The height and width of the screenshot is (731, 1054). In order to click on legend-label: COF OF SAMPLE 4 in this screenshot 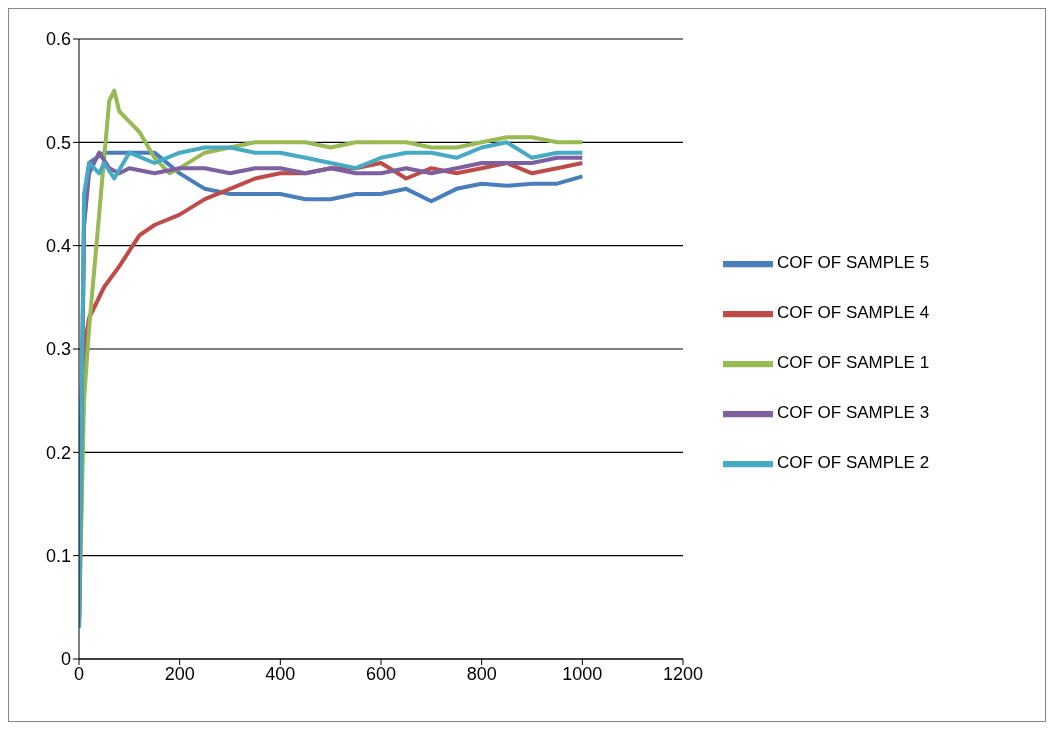, I will do `click(853, 313)`.